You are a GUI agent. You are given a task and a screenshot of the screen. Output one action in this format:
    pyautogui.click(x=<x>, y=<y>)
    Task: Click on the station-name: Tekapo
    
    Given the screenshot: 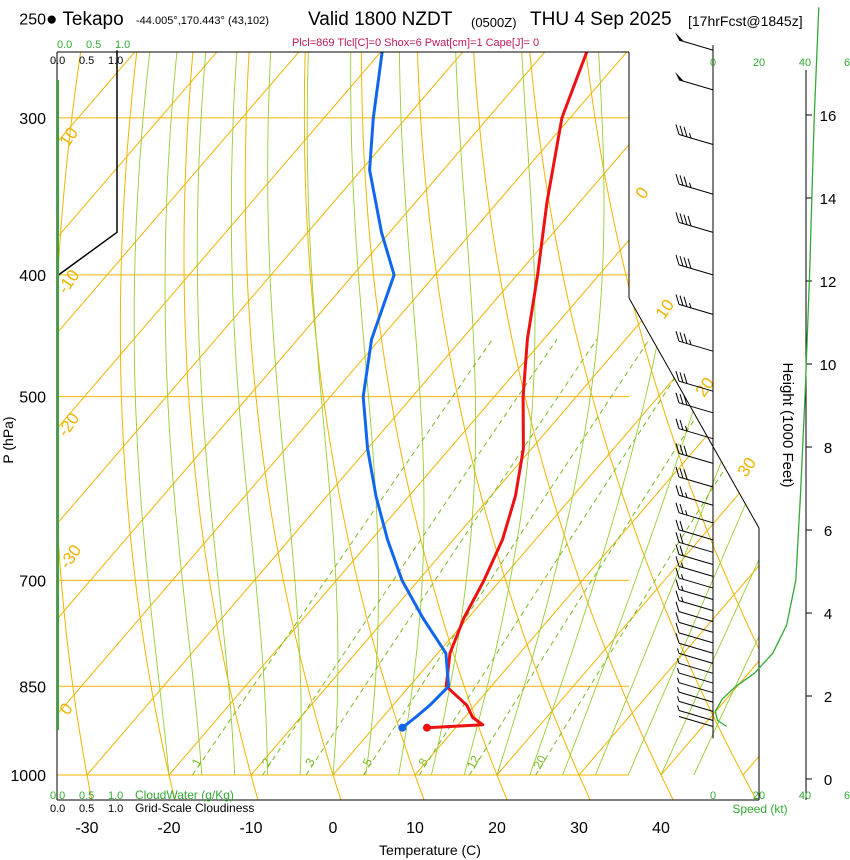 What is the action you would take?
    pyautogui.click(x=93, y=19)
    